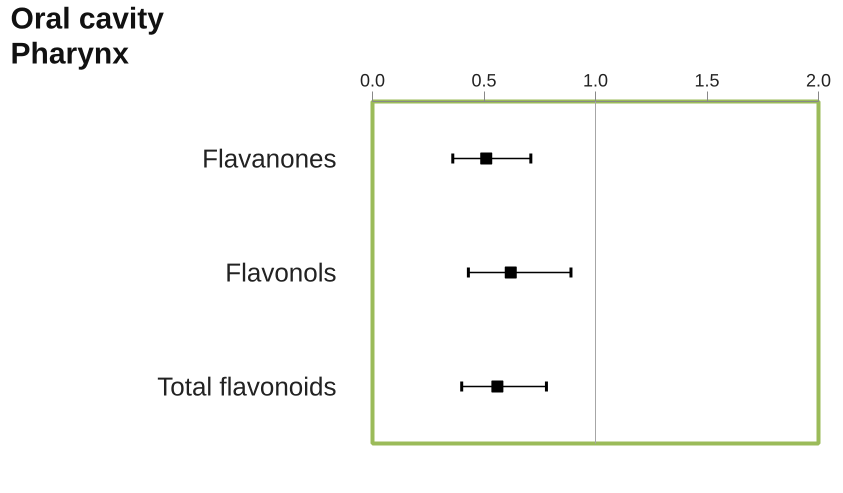  I want to click on text: Oral cavity, so click(87, 19).